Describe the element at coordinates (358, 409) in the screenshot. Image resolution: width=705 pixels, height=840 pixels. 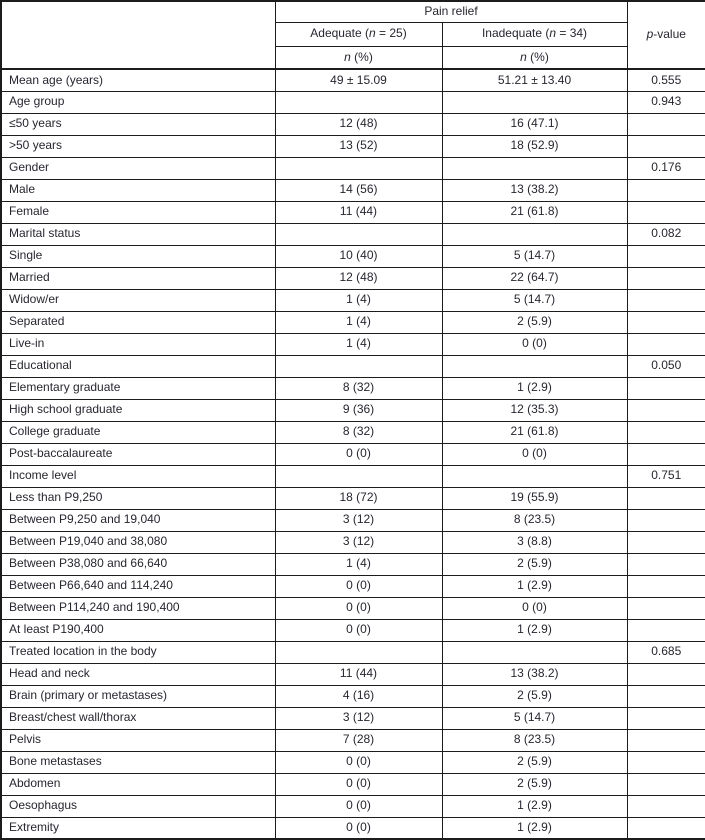
I see `adequate-value: 9 (36)` at that location.